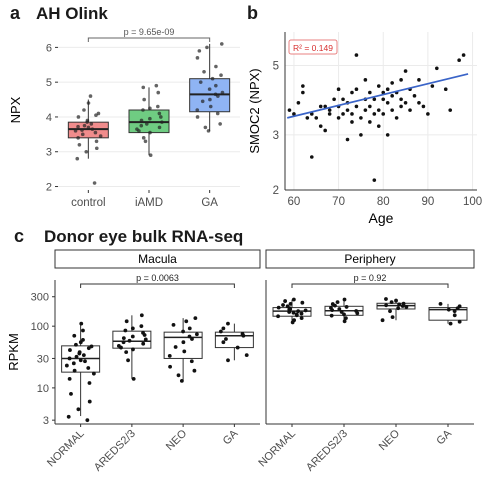 This screenshot has width=494, height=487. Describe the element at coordinates (49, 118) in the screenshot. I see `y-tick-label: 4` at that location.